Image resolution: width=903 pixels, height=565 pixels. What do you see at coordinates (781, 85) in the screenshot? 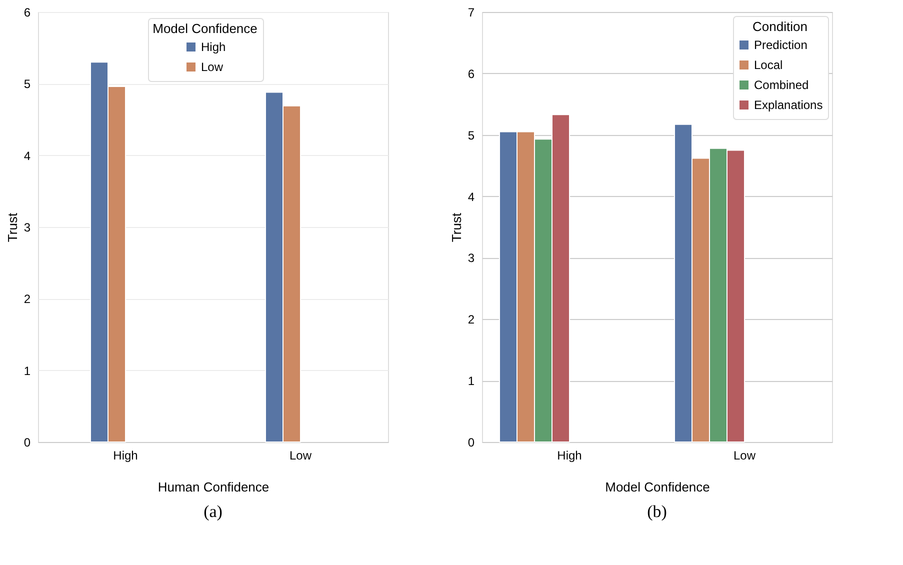
I see `legend-label: Combined` at bounding box center [781, 85].